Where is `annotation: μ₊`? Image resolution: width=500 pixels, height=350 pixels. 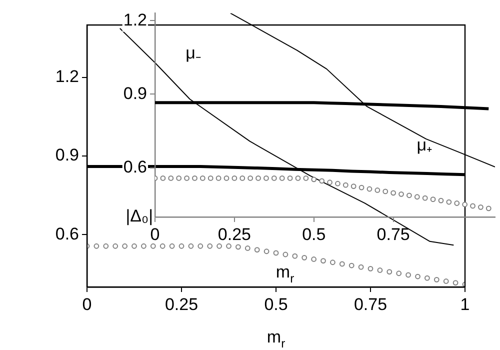 annotation: μ₊ is located at coordinates (424, 144).